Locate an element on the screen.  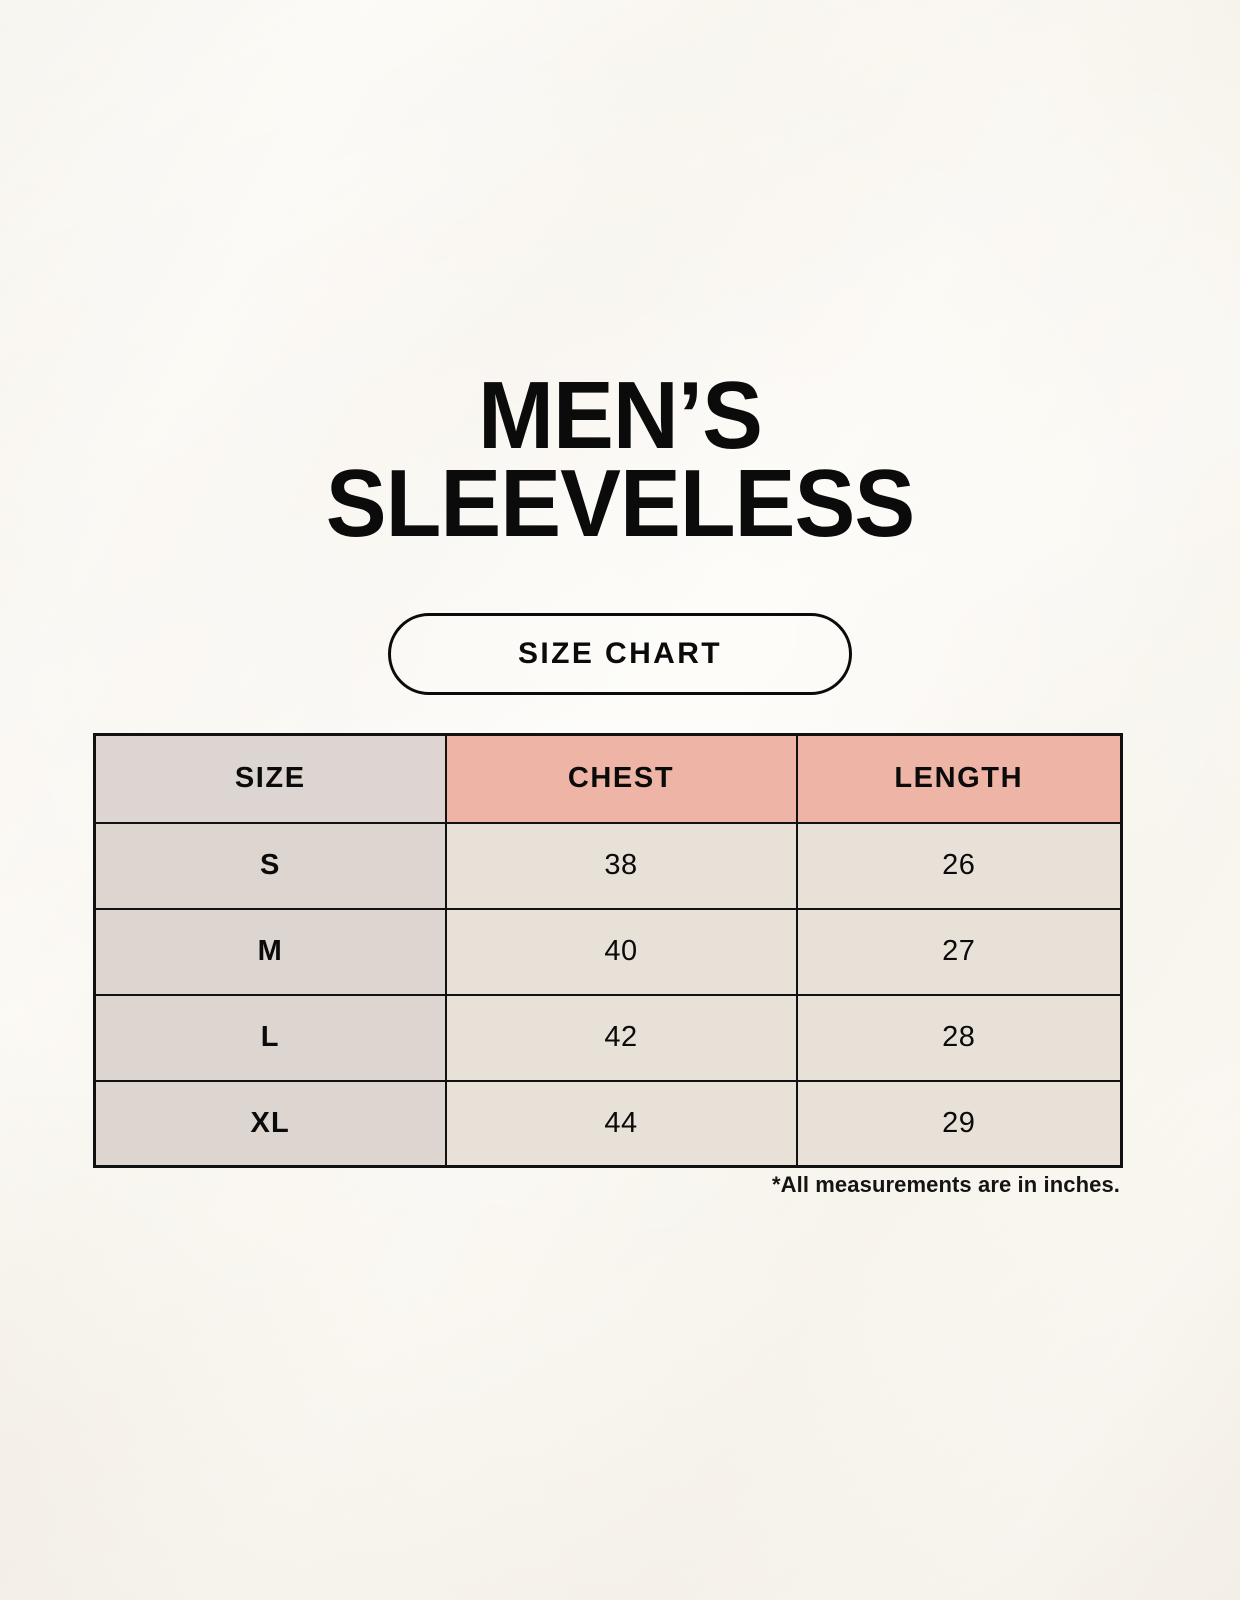
size-chart-badge: SIZE CHART is located at coordinates (620, 654).